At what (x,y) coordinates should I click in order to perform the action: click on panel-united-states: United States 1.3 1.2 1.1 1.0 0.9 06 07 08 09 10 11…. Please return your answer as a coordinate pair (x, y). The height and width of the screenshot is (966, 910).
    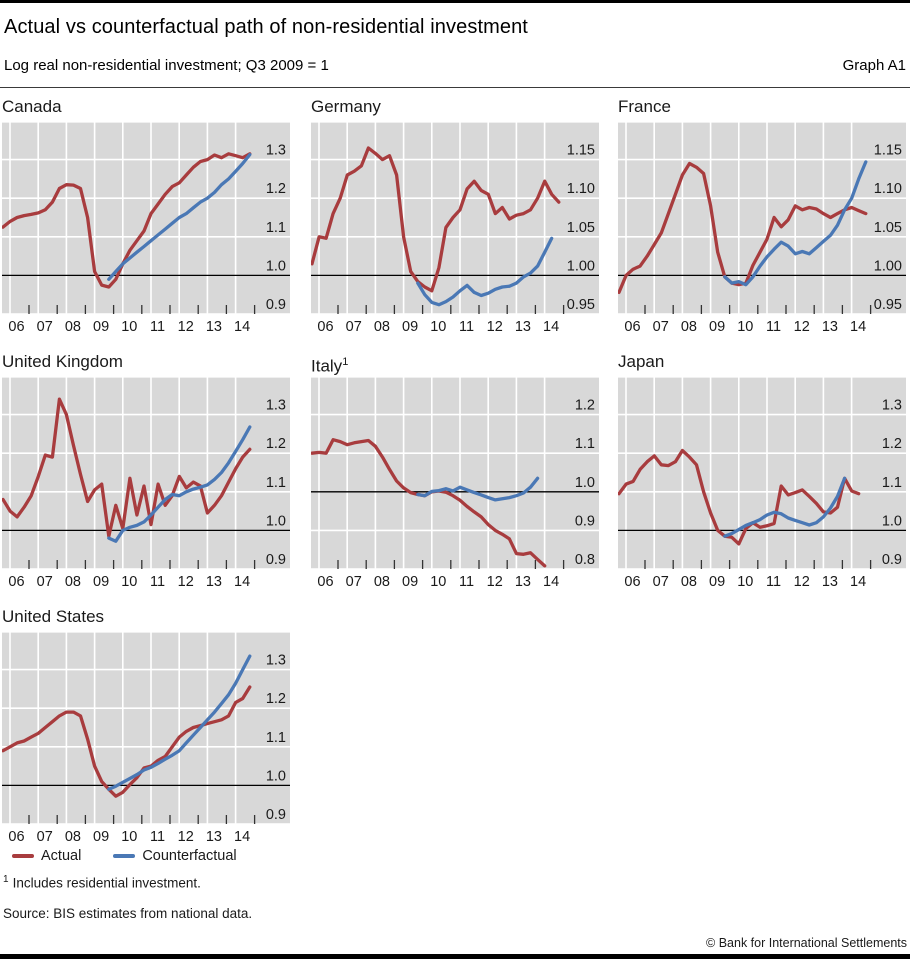
    Looking at the image, I should click on (145, 728).